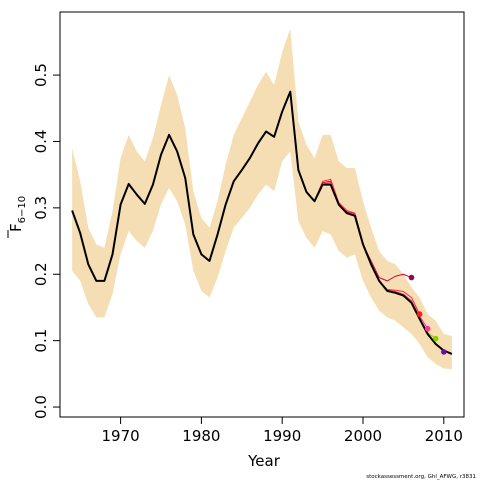  I want to click on x-tick-label: 2010, so click(444, 436).